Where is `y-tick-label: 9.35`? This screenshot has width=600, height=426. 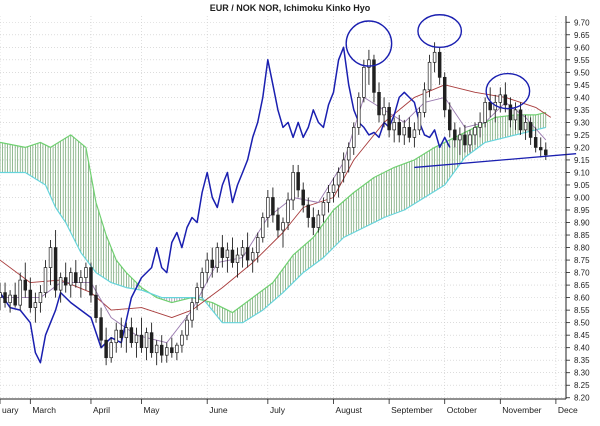
y-tick-label: 9.35 is located at coordinates (582, 110).